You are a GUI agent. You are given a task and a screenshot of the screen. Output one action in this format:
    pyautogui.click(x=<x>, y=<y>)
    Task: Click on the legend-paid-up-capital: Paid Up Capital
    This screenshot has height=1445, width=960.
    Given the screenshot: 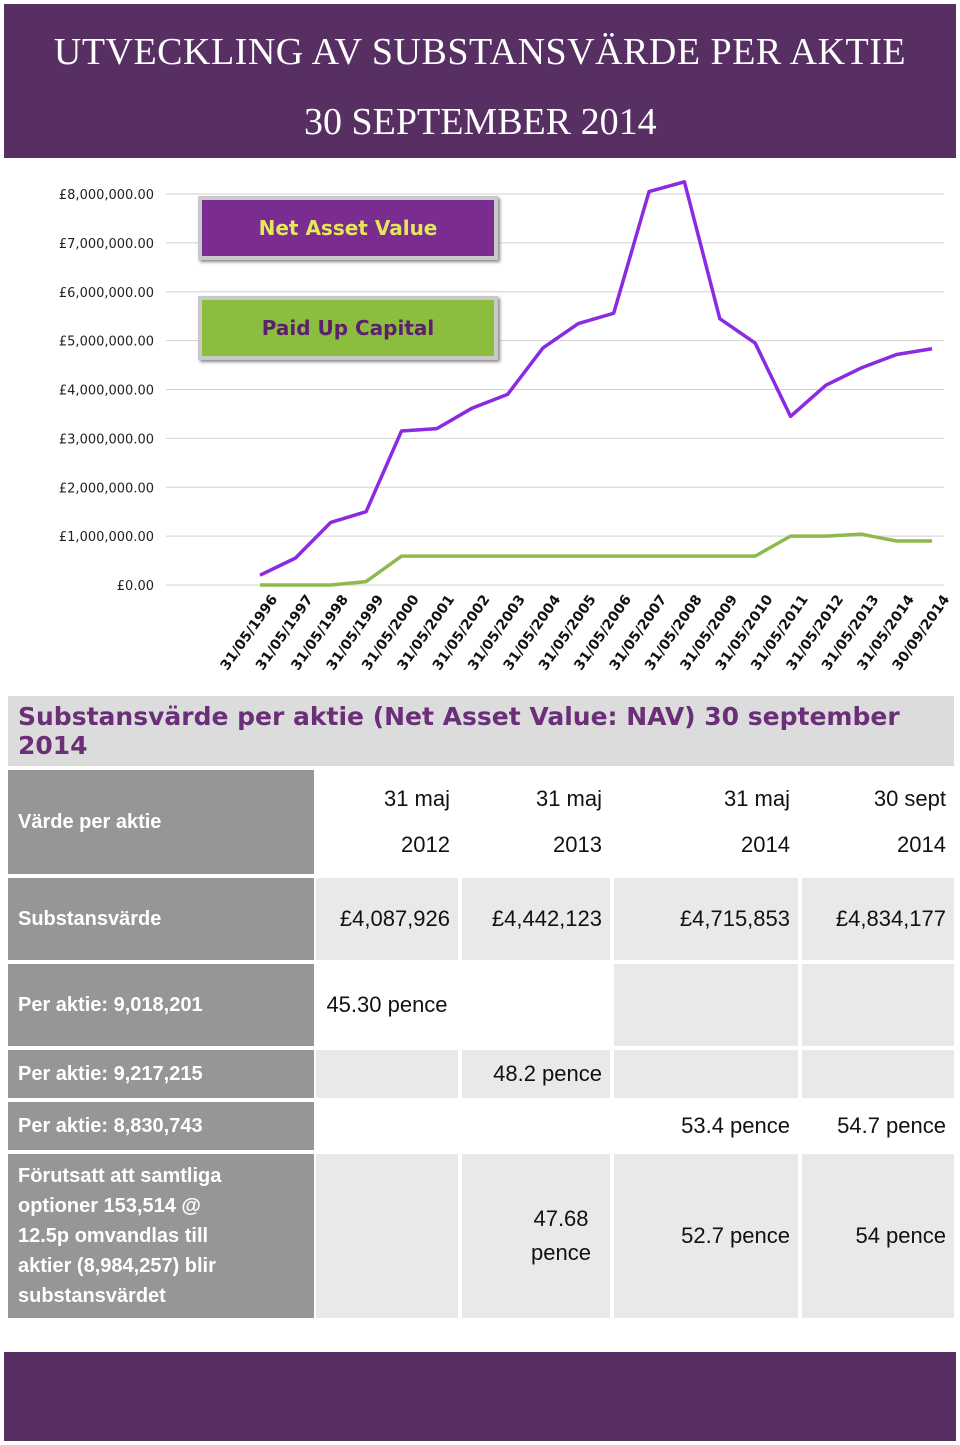 What is the action you would take?
    pyautogui.click(x=348, y=328)
    